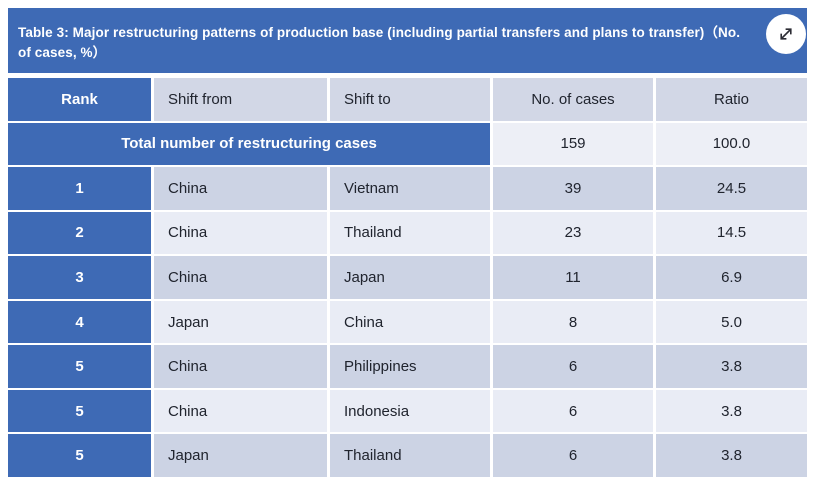 The height and width of the screenshot is (484, 815). Describe the element at coordinates (573, 99) in the screenshot. I see `col-header-cases: No. of cases` at that location.